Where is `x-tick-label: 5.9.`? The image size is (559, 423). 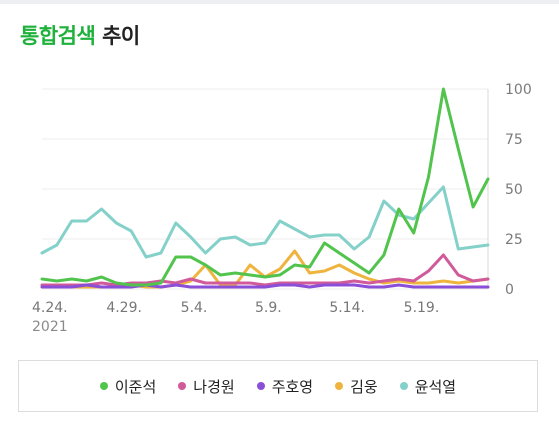 x-tick-label: 5.9. is located at coordinates (268, 308).